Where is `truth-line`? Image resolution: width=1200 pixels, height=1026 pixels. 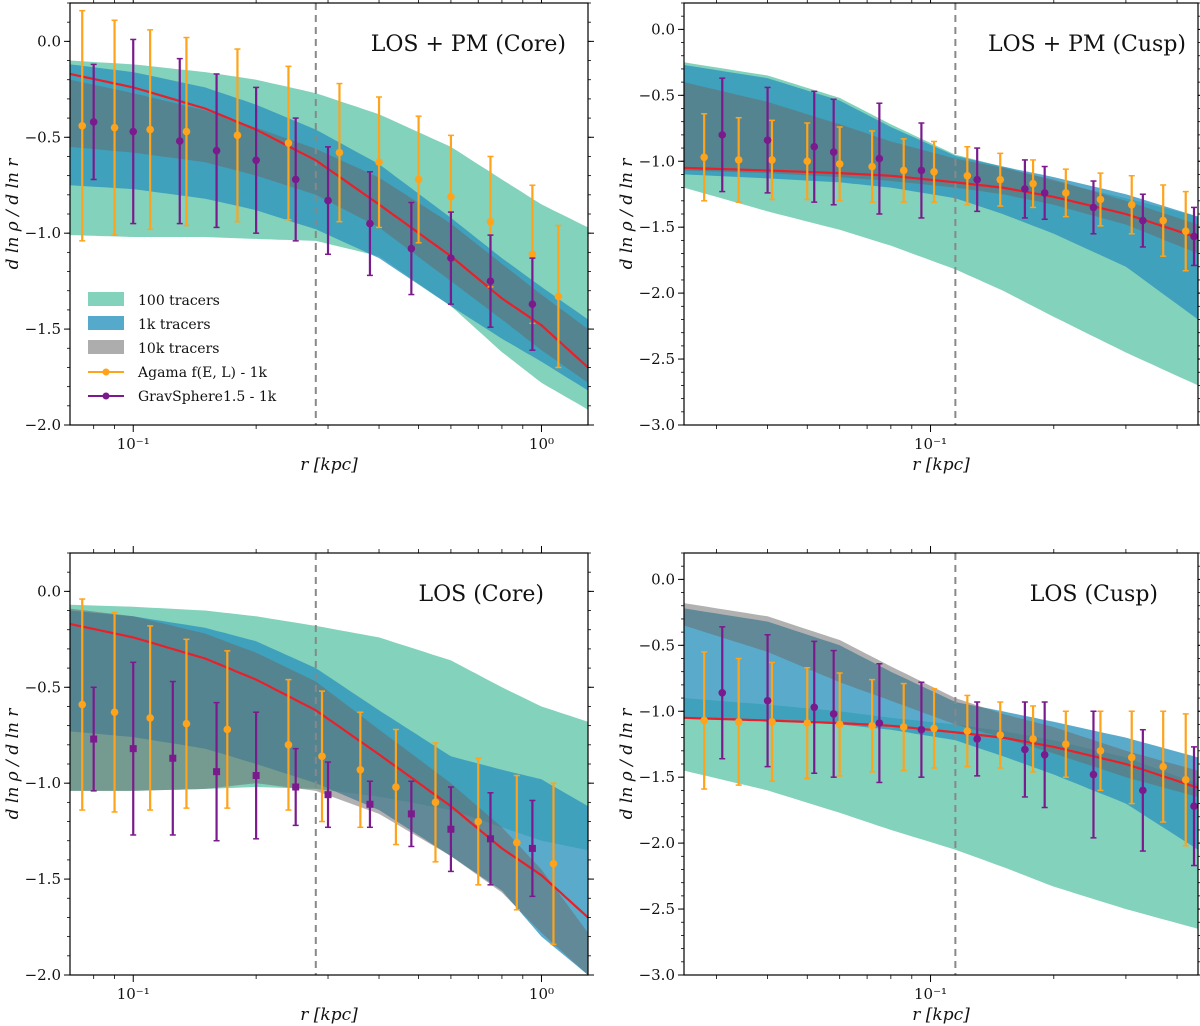 truth-line is located at coordinates (941, 752).